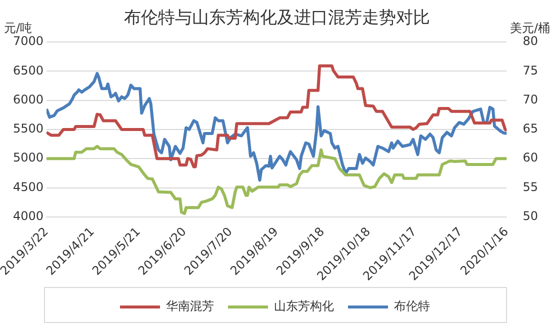 Image resolution: width=554 pixels, height=327 pixels. I want to click on y-tick-label: 6000, so click(28, 99).